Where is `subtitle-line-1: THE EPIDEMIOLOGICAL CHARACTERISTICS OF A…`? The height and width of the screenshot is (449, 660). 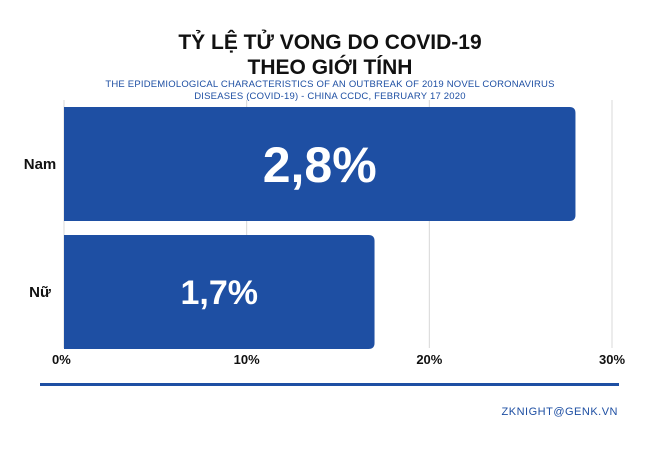
subtitle-line-1: THE EPIDEMIOLOGICAL CHARACTERISTICS OF A… is located at coordinates (330, 84).